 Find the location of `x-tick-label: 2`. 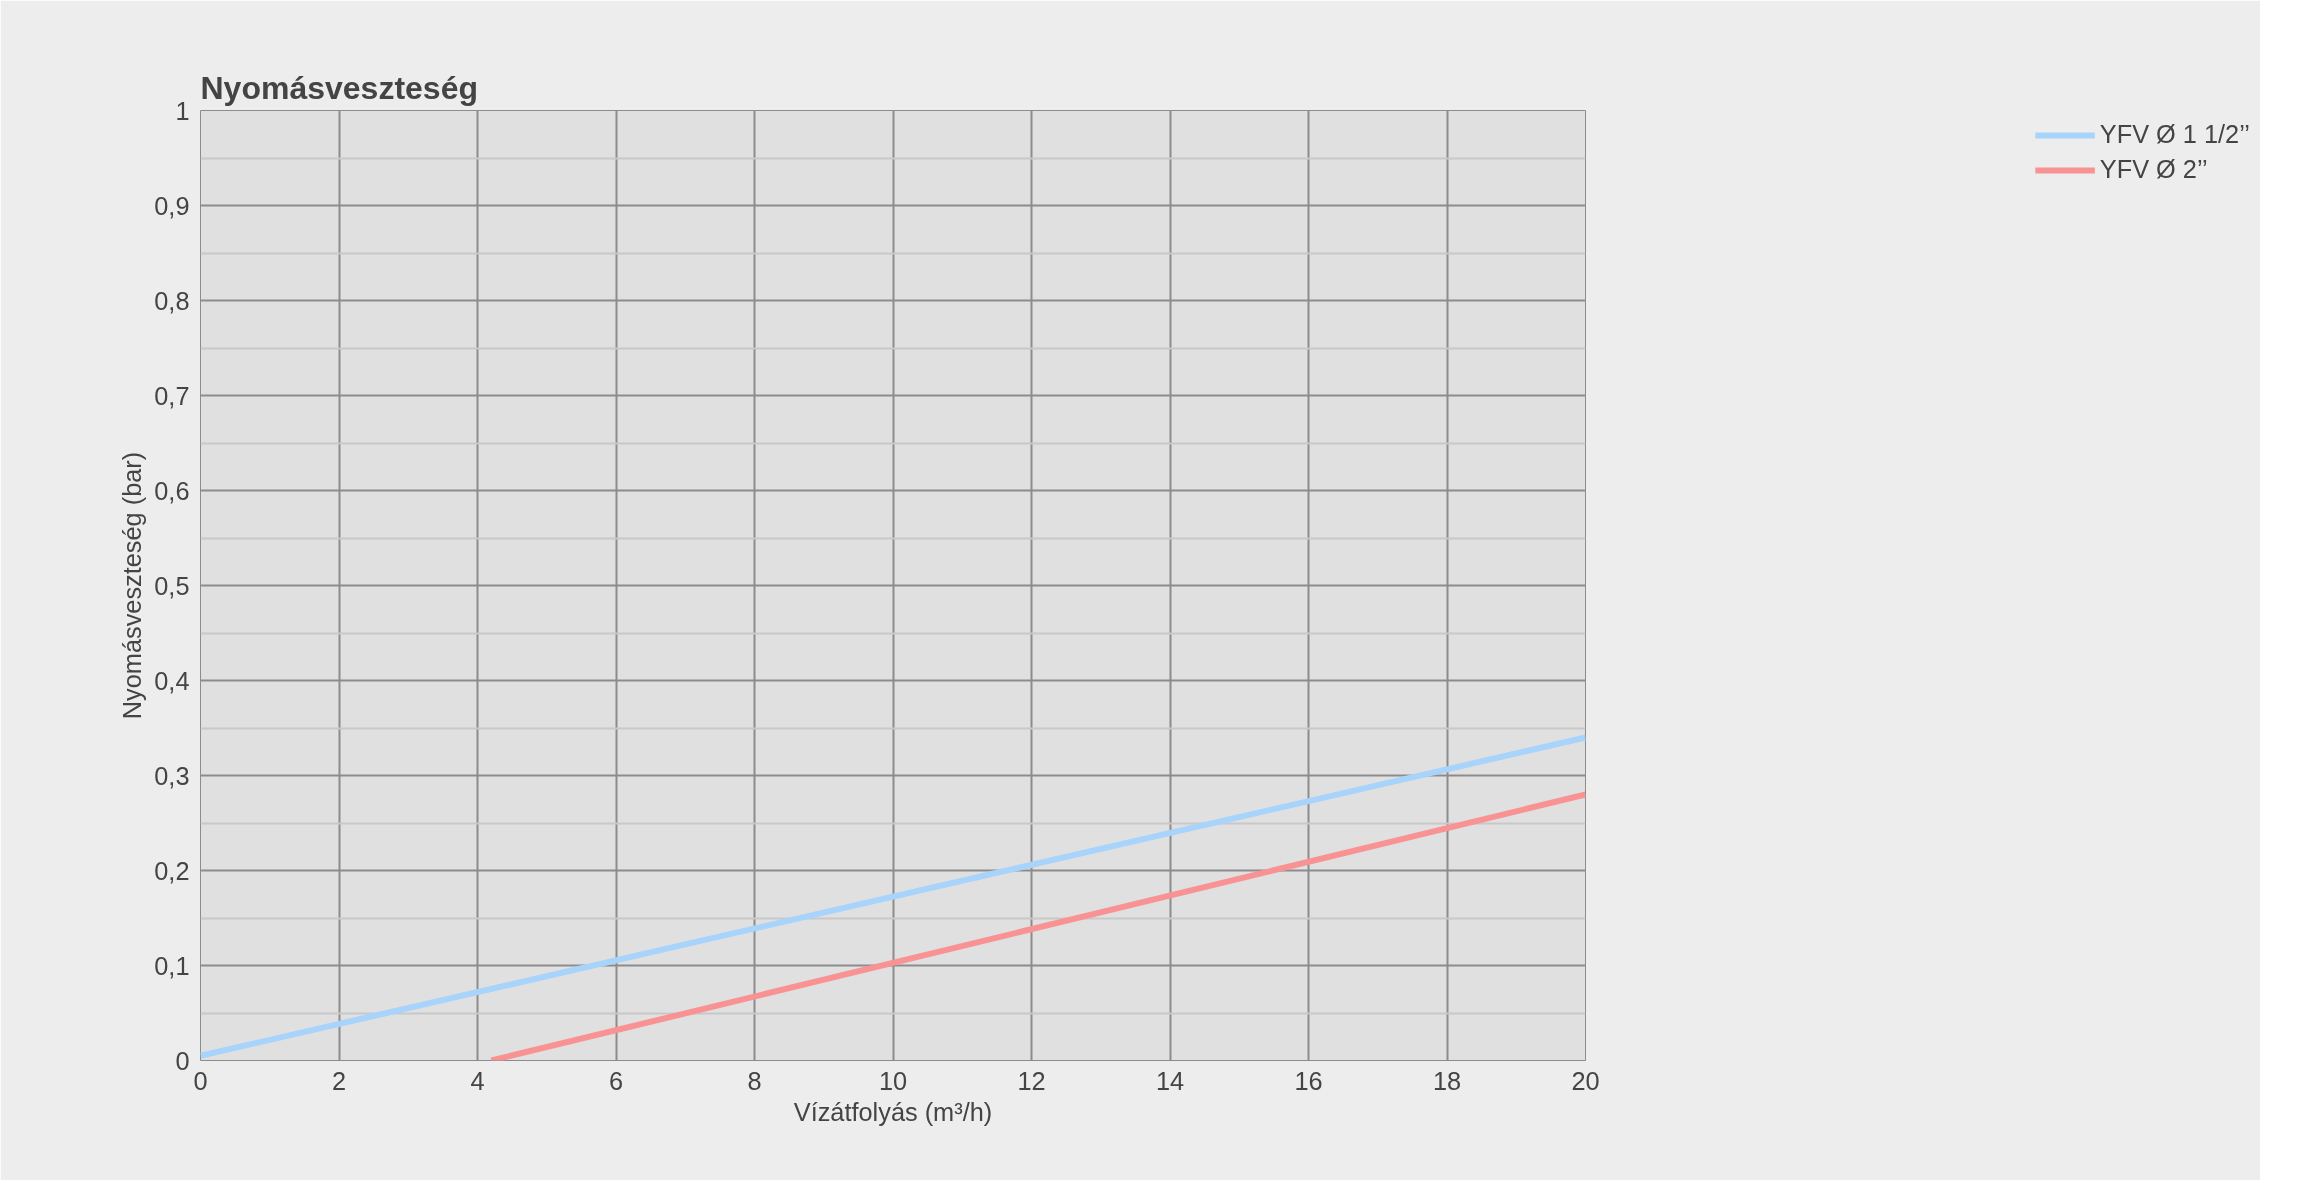

x-tick-label: 2 is located at coordinates (339, 1080).